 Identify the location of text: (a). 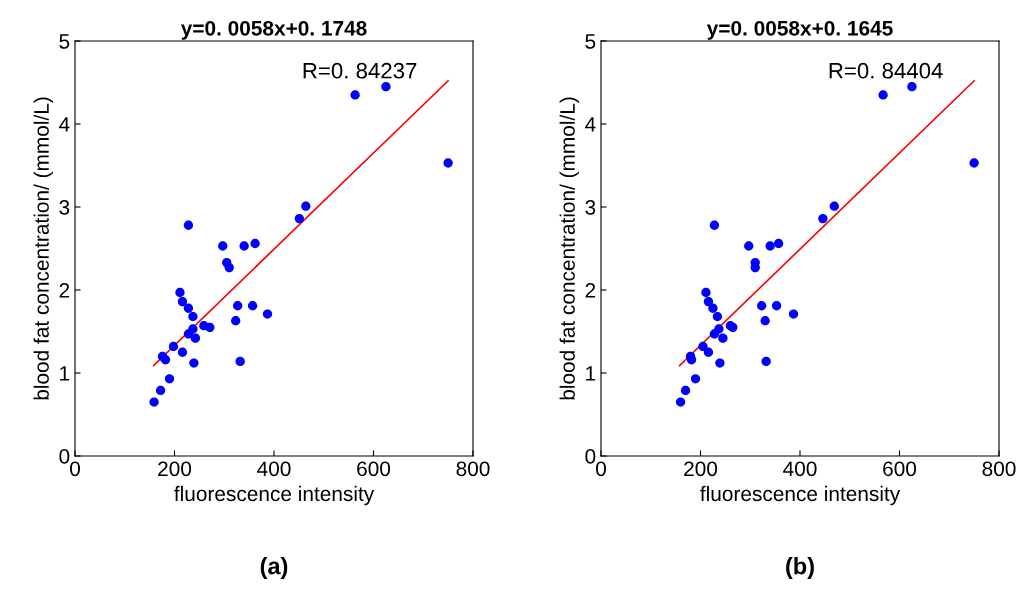
(274, 568).